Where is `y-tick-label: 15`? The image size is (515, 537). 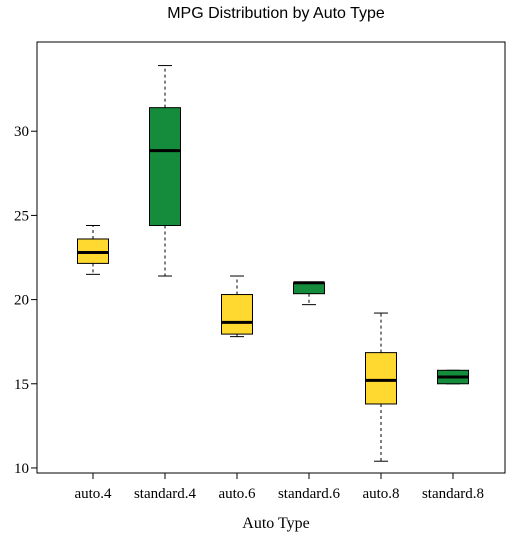
y-tick-label: 15 is located at coordinates (21, 385).